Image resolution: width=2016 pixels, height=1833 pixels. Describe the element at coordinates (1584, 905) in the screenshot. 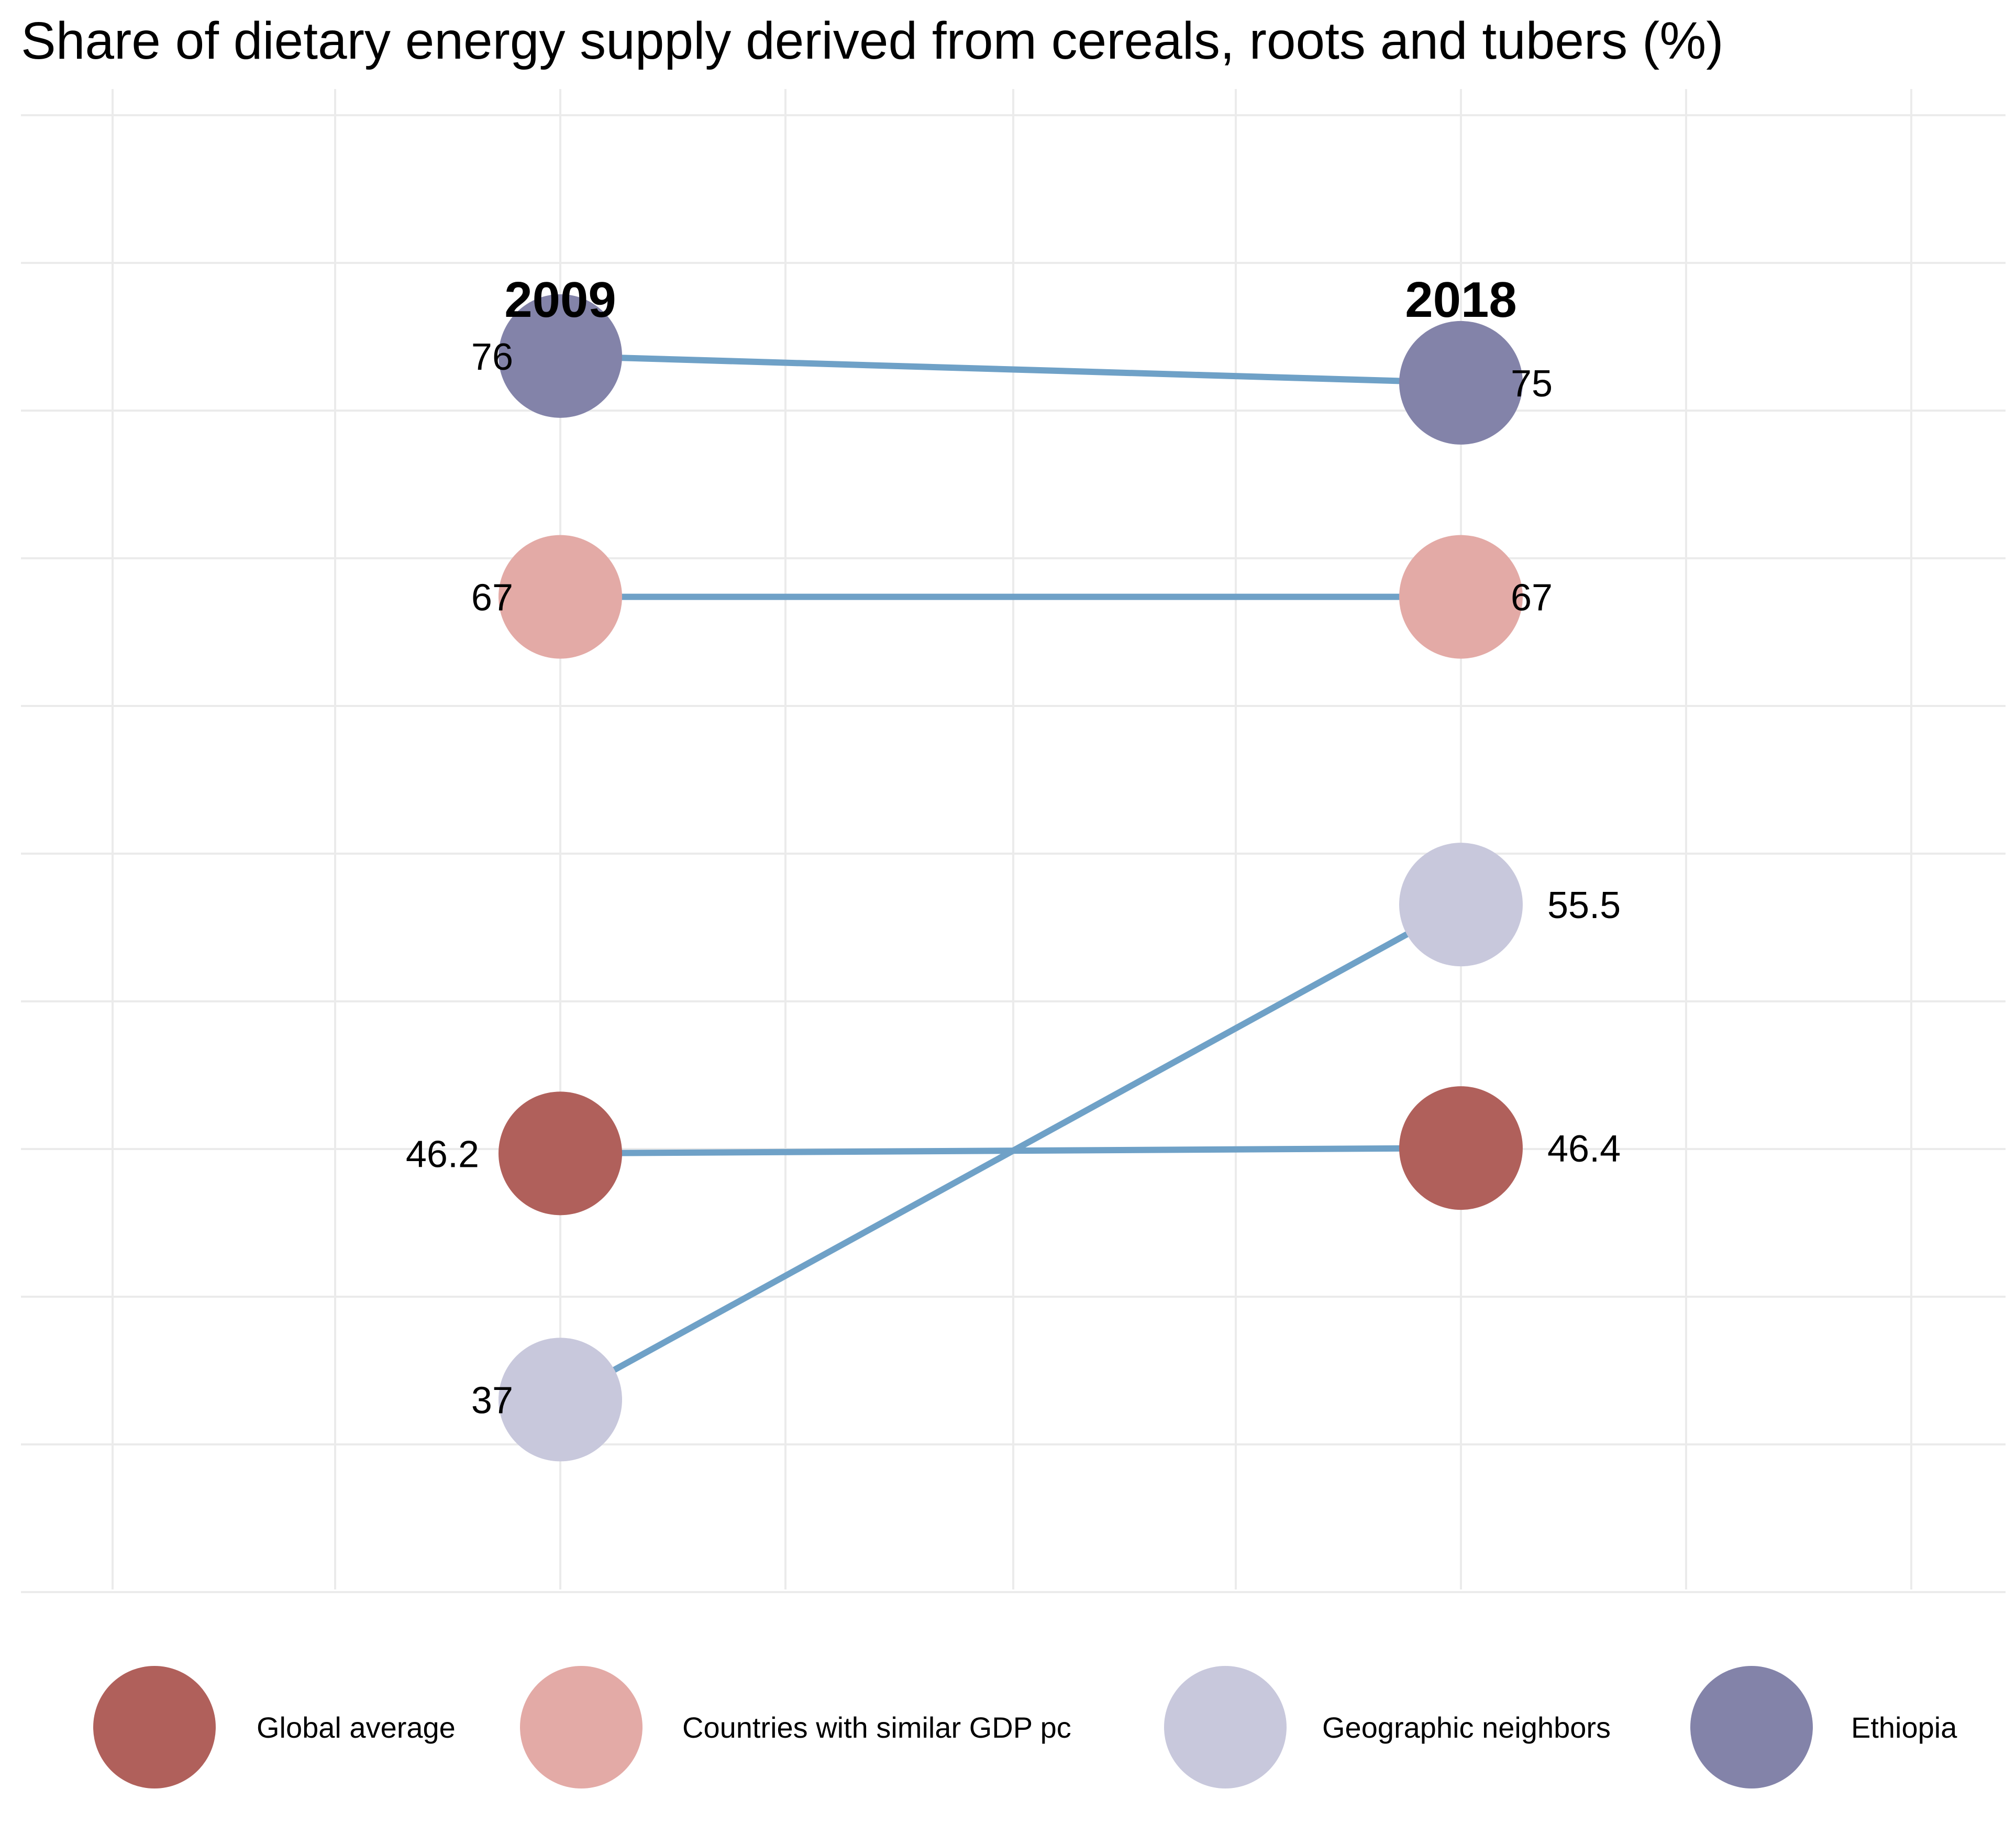

I see `value-label-geographic-neighbors-2018: 55.5` at that location.